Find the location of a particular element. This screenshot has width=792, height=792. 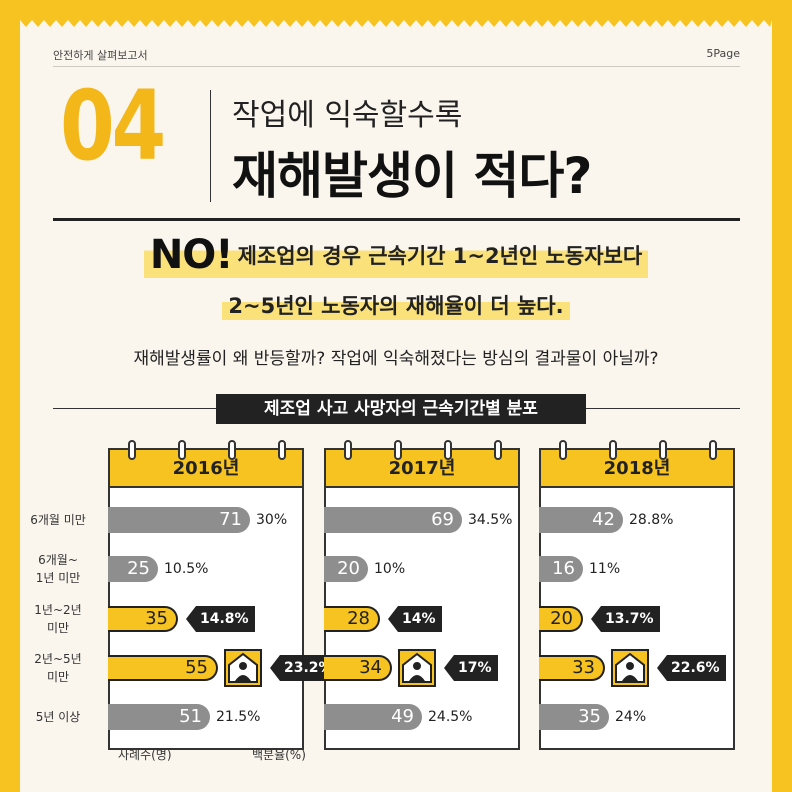

bar-count: 16 is located at coordinates (561, 569).